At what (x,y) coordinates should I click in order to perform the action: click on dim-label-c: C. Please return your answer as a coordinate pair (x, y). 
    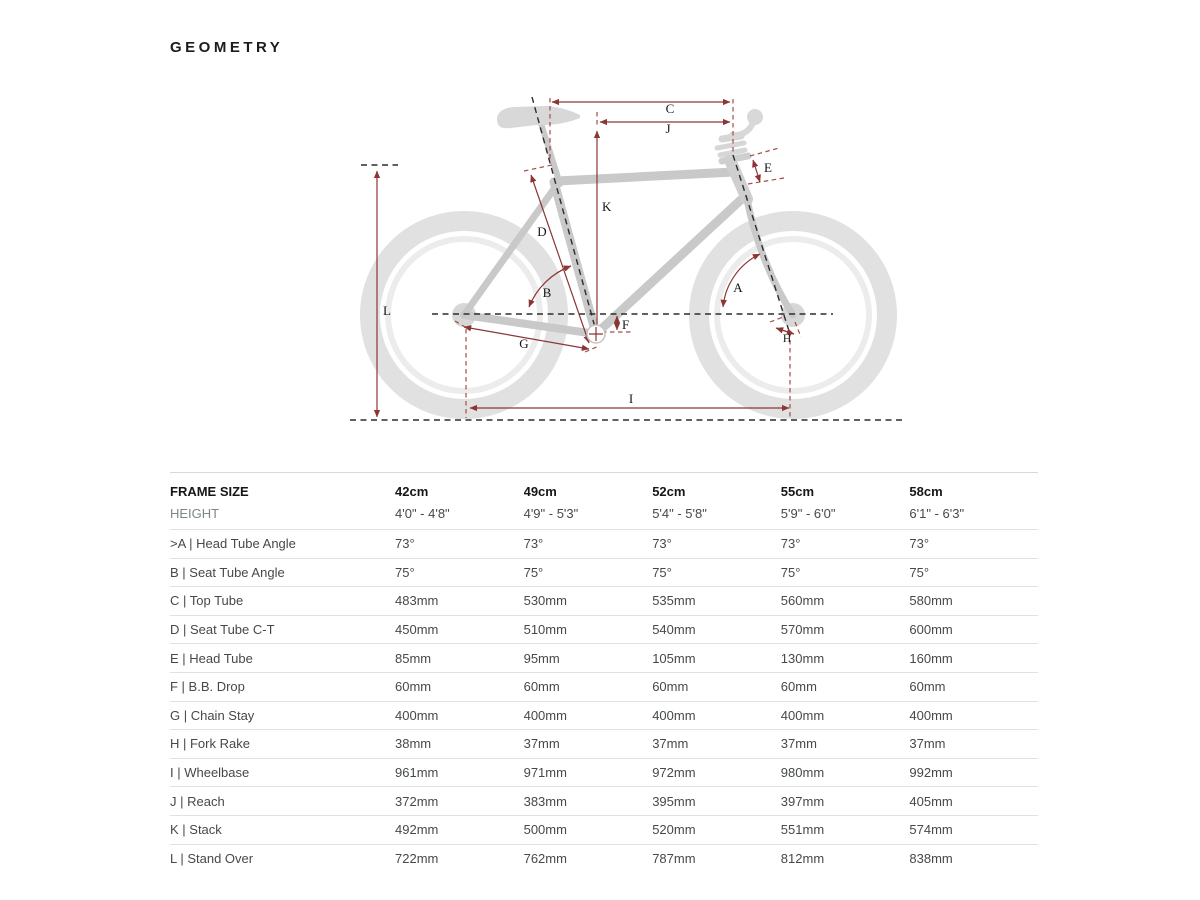
    Looking at the image, I should click on (670, 108).